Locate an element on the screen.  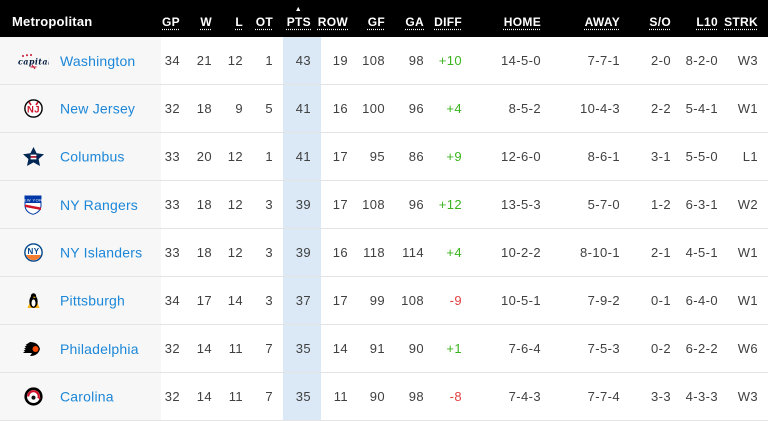
column-header-w: W is located at coordinates (206, 18).